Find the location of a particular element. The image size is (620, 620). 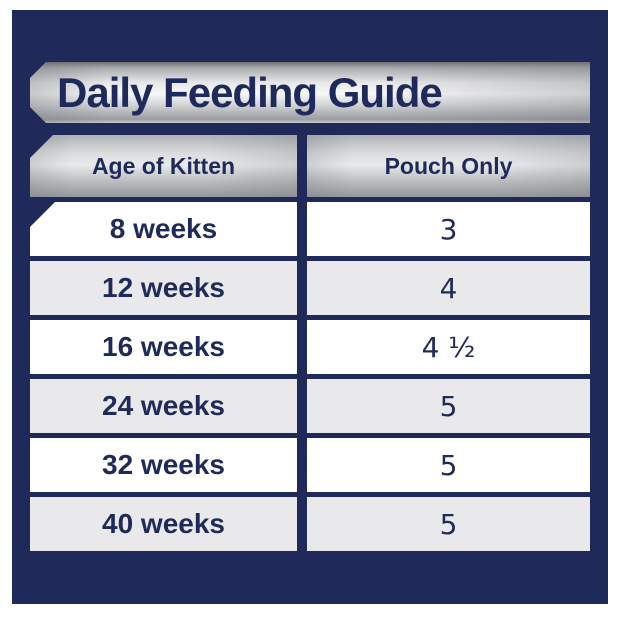

age-value: 12 weeks is located at coordinates (163, 287).